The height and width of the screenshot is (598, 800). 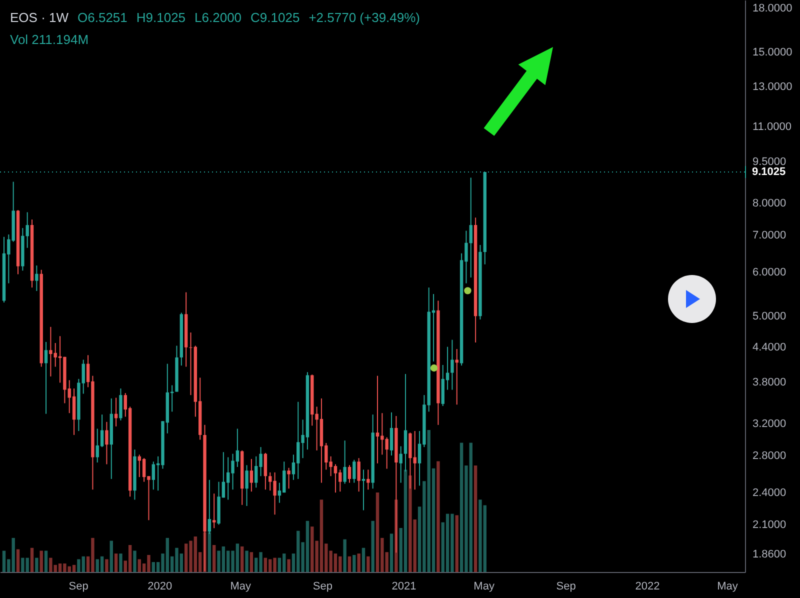 I want to click on ref-line-label: 9.1025, so click(x=769, y=172).